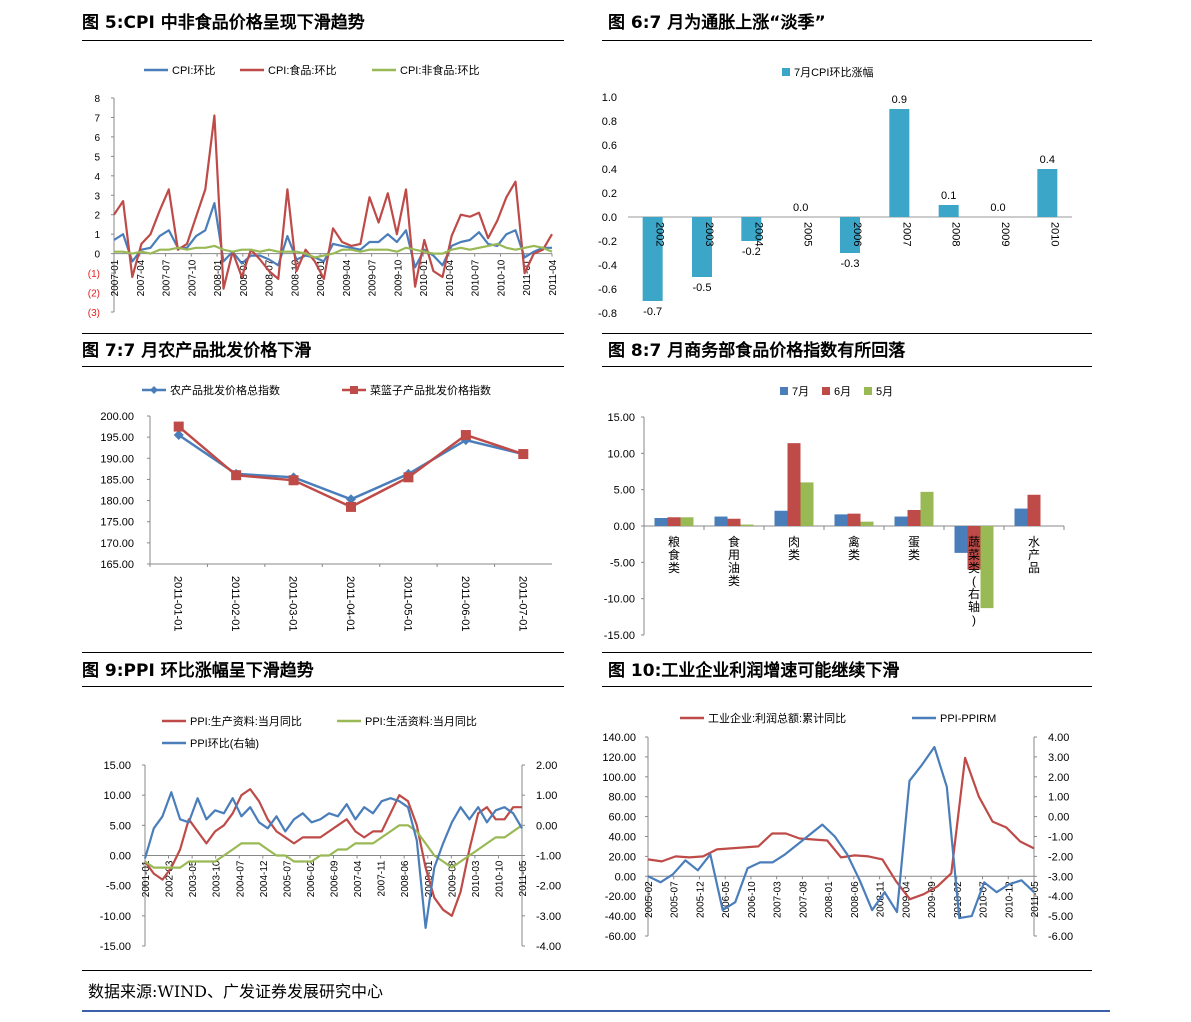 The height and width of the screenshot is (1022, 1191). What do you see at coordinates (906, 234) in the screenshot?
I see `fig6-category-label: 2007` at bounding box center [906, 234].